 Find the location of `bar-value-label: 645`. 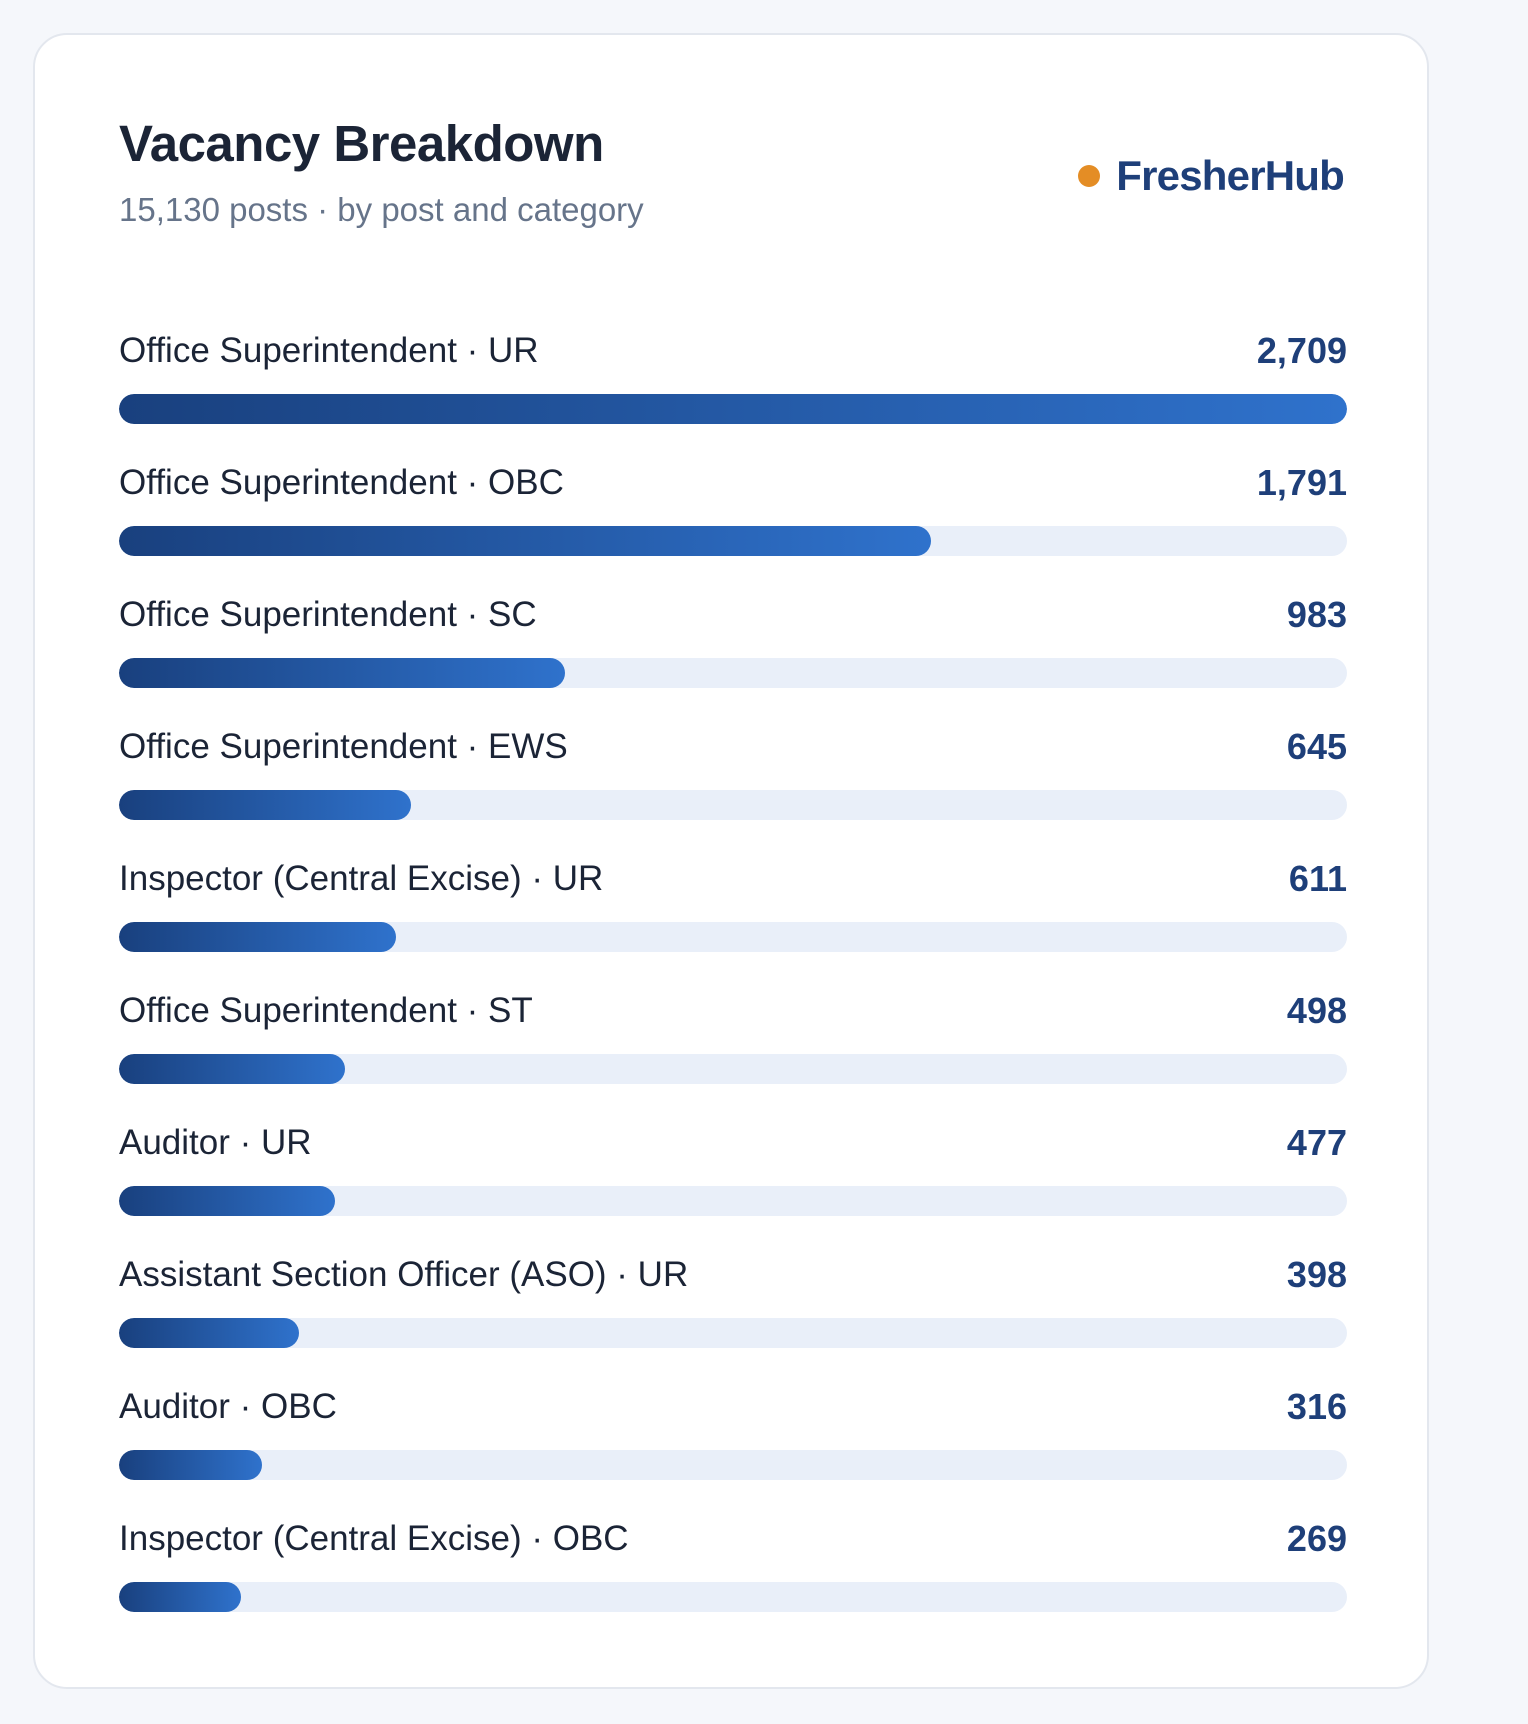

bar-value-label: 645 is located at coordinates (1316, 746).